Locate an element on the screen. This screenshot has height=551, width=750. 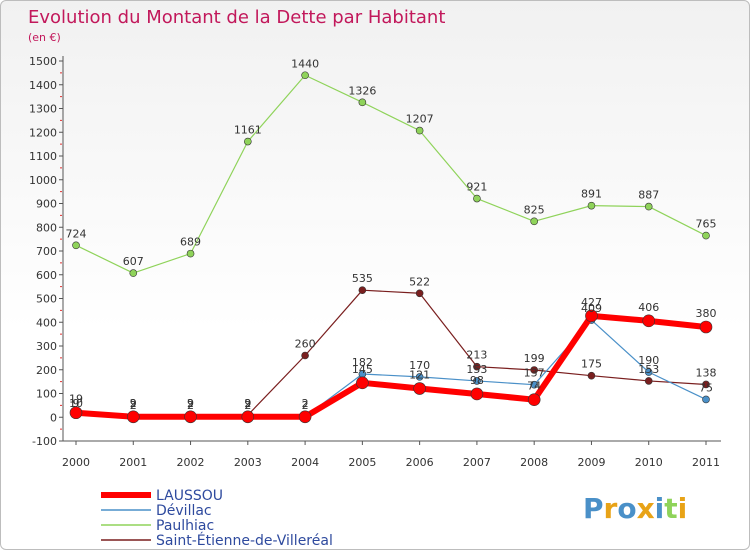
y-tick-label: 400 is located at coordinates (46, 322).